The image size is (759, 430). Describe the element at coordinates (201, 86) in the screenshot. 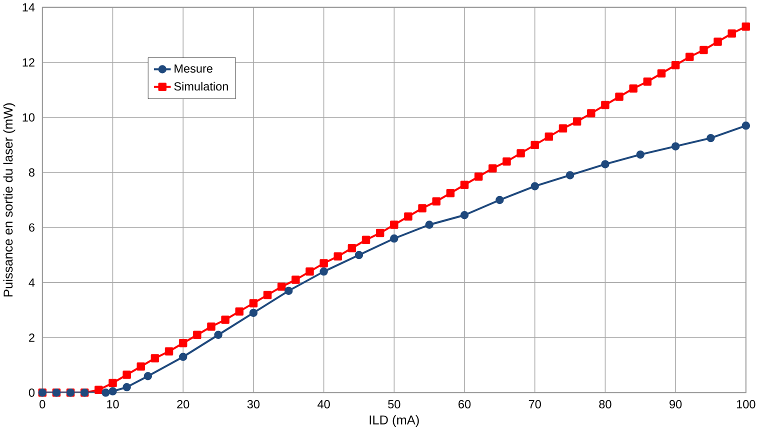

I see `legend-label: Simulation` at that location.